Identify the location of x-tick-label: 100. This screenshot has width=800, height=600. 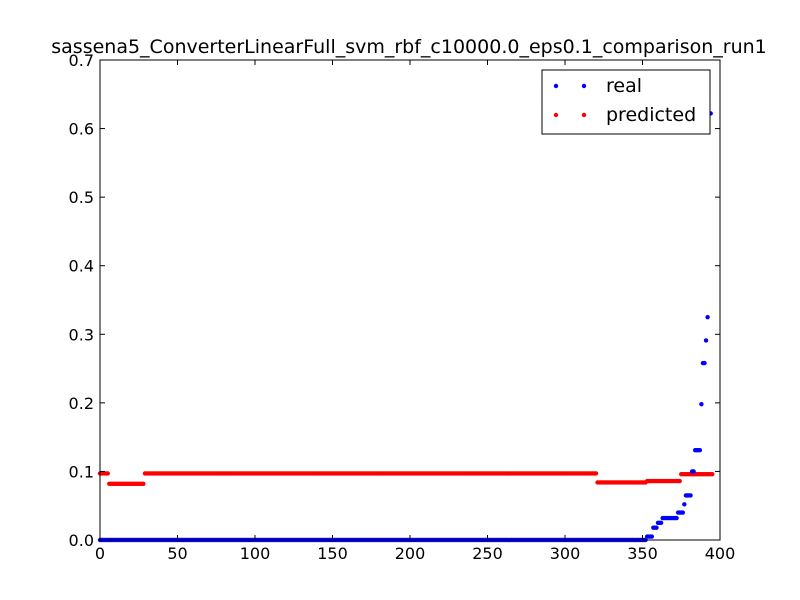
(255, 553).